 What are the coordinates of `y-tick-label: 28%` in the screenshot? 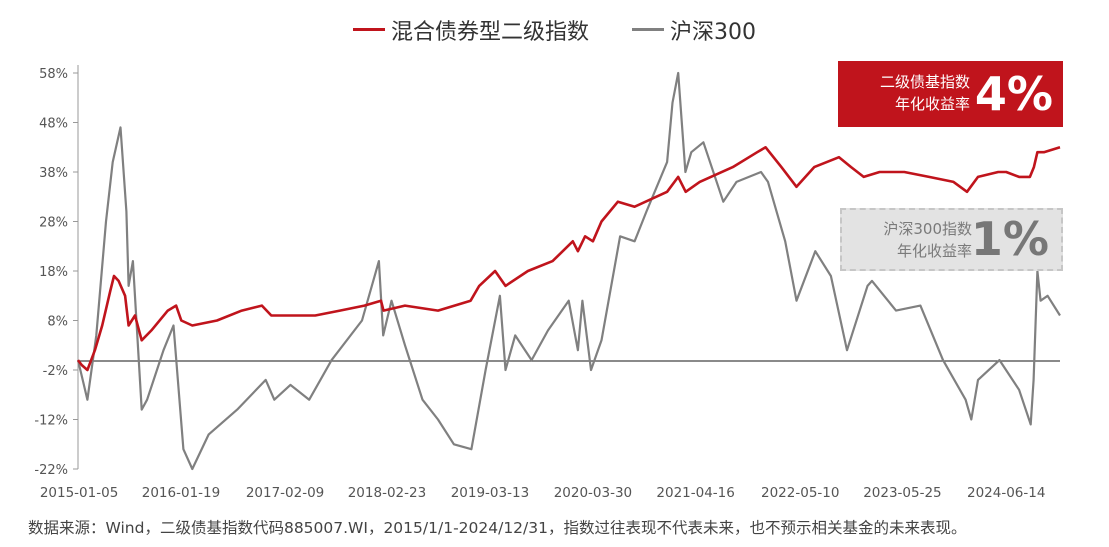 It's located at (53, 223).